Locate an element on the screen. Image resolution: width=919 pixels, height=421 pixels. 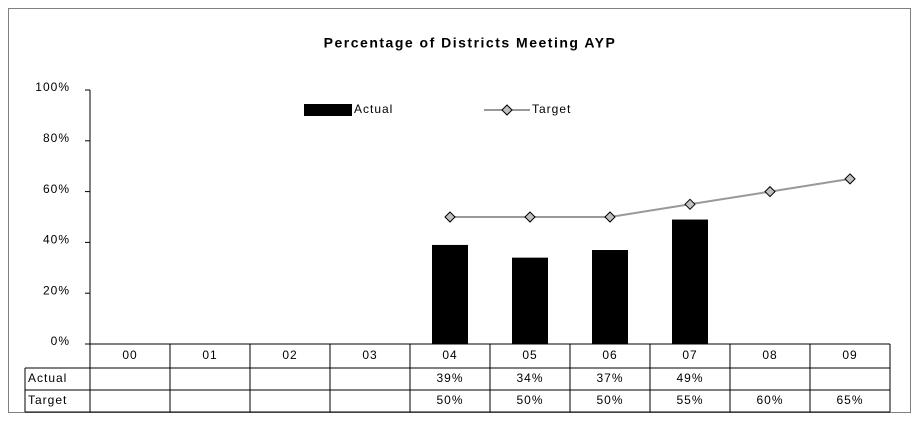
y-tick-label: 60% is located at coordinates (56, 189).